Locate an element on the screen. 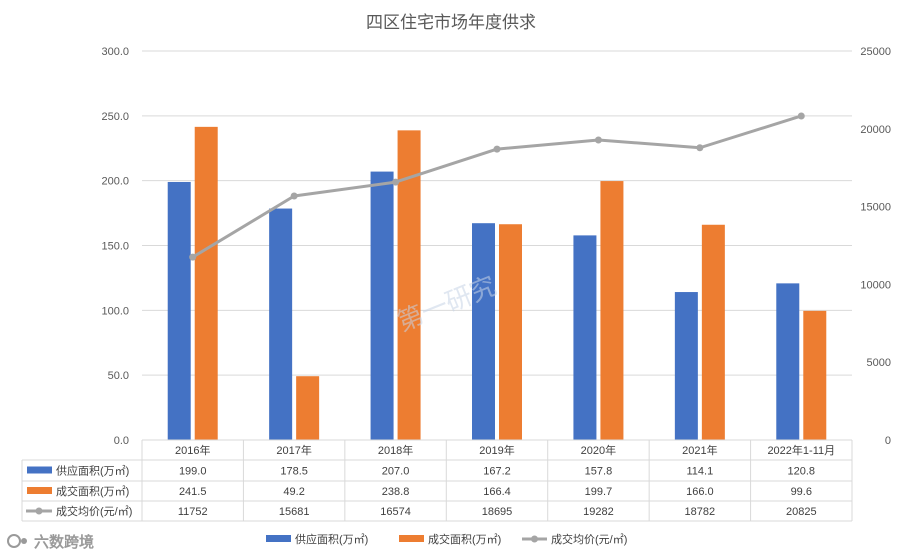  y-left-tick-label: 300.0 is located at coordinates (115, 52).